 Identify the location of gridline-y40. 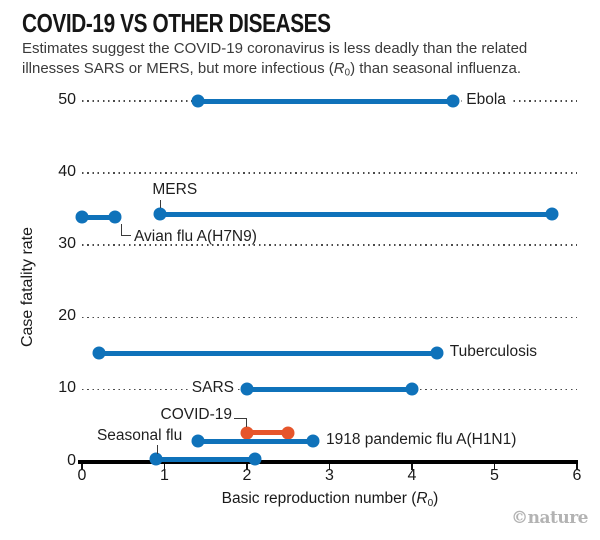
(329, 173).